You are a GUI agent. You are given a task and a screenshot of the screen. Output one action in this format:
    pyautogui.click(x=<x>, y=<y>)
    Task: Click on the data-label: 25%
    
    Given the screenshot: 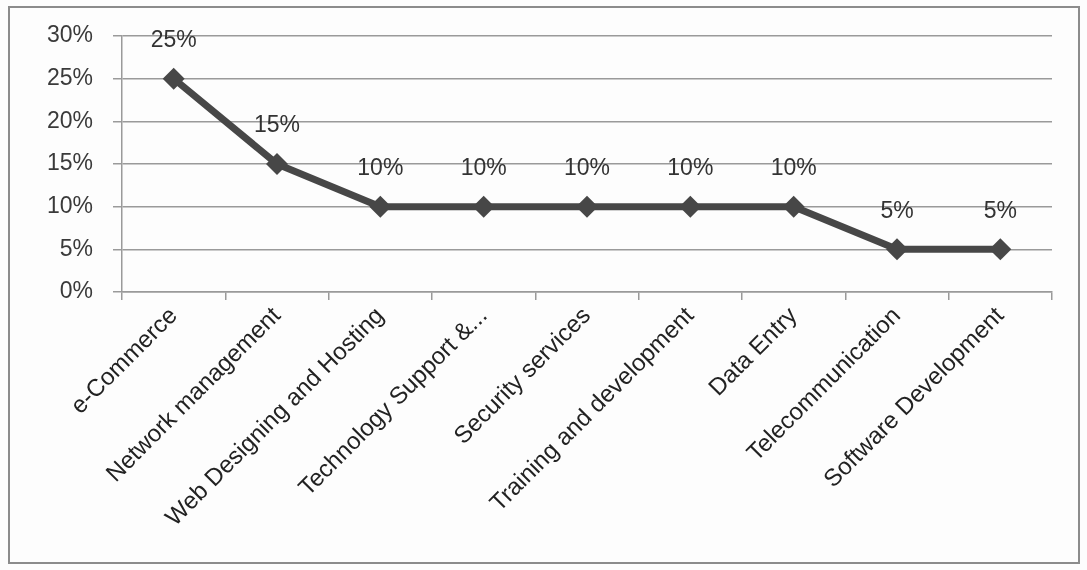 What is the action you would take?
    pyautogui.click(x=173, y=39)
    